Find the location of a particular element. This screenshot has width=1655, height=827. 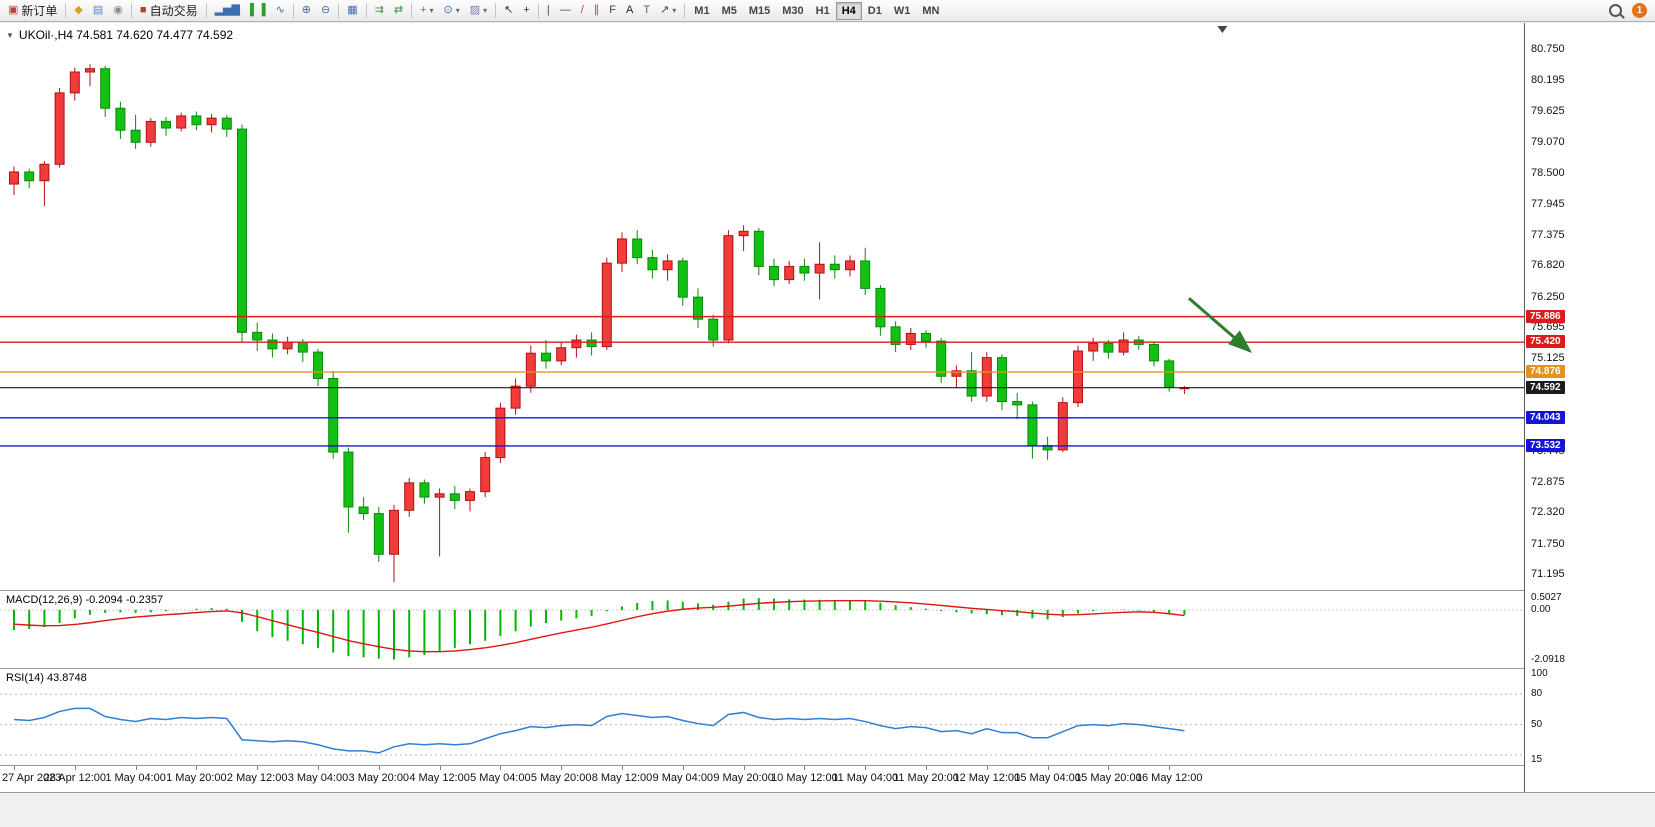

data-window-button: ▤ is located at coordinates (98, 10).